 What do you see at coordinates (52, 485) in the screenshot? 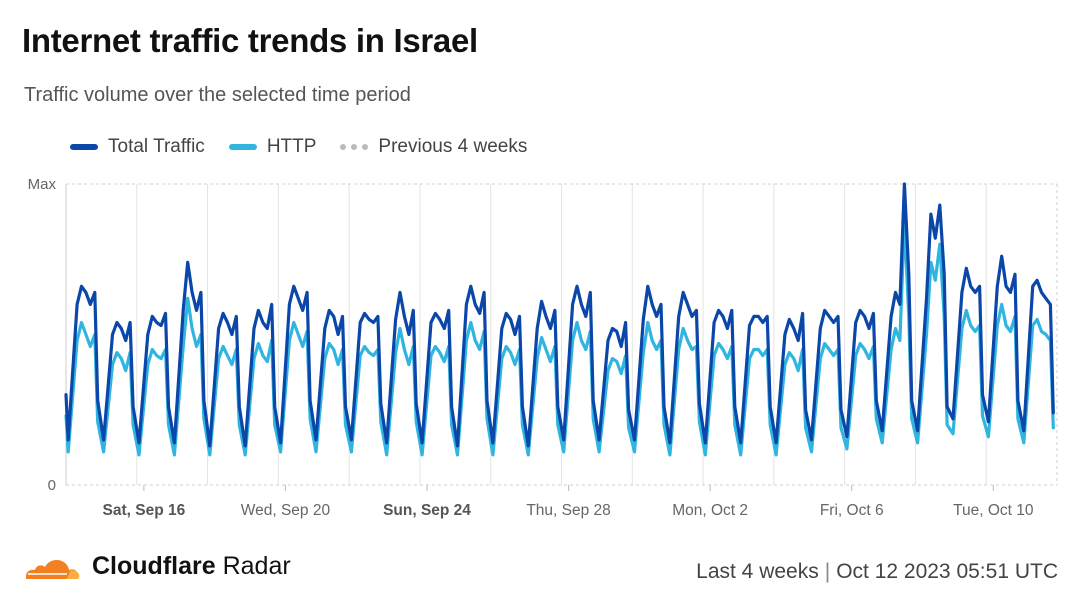
I see `y-tick-label-zero: 0` at bounding box center [52, 485].